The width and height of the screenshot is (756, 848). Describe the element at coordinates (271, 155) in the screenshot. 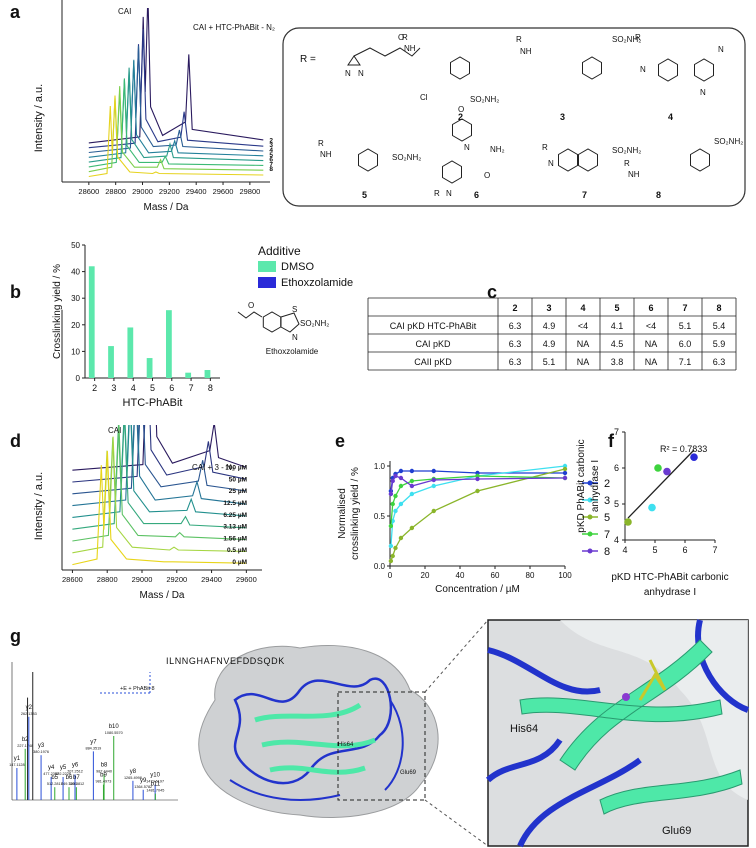

I see `trace-label: 5` at that location.